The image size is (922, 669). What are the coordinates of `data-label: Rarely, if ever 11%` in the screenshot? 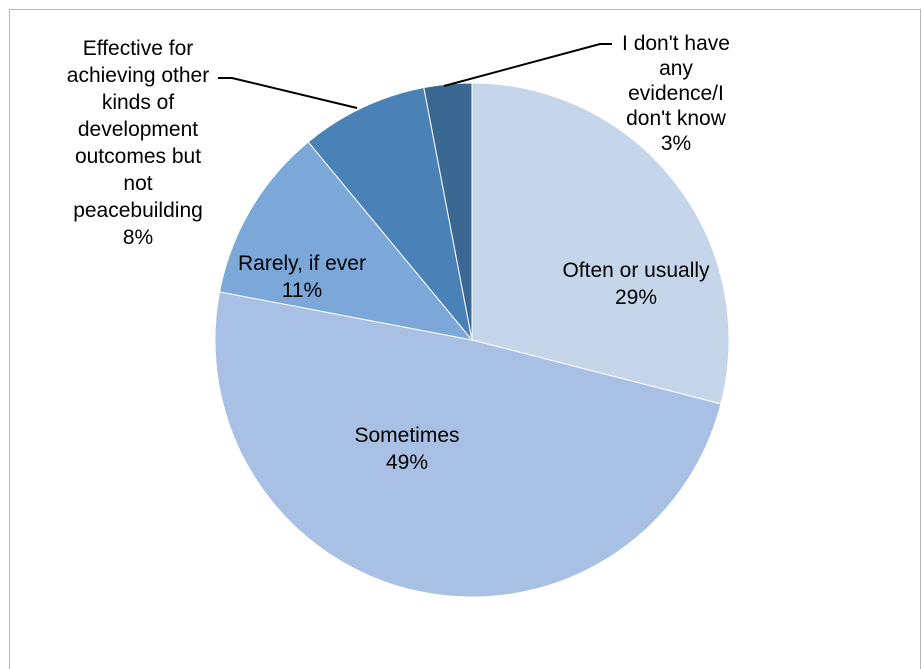 It's located at (302, 277).